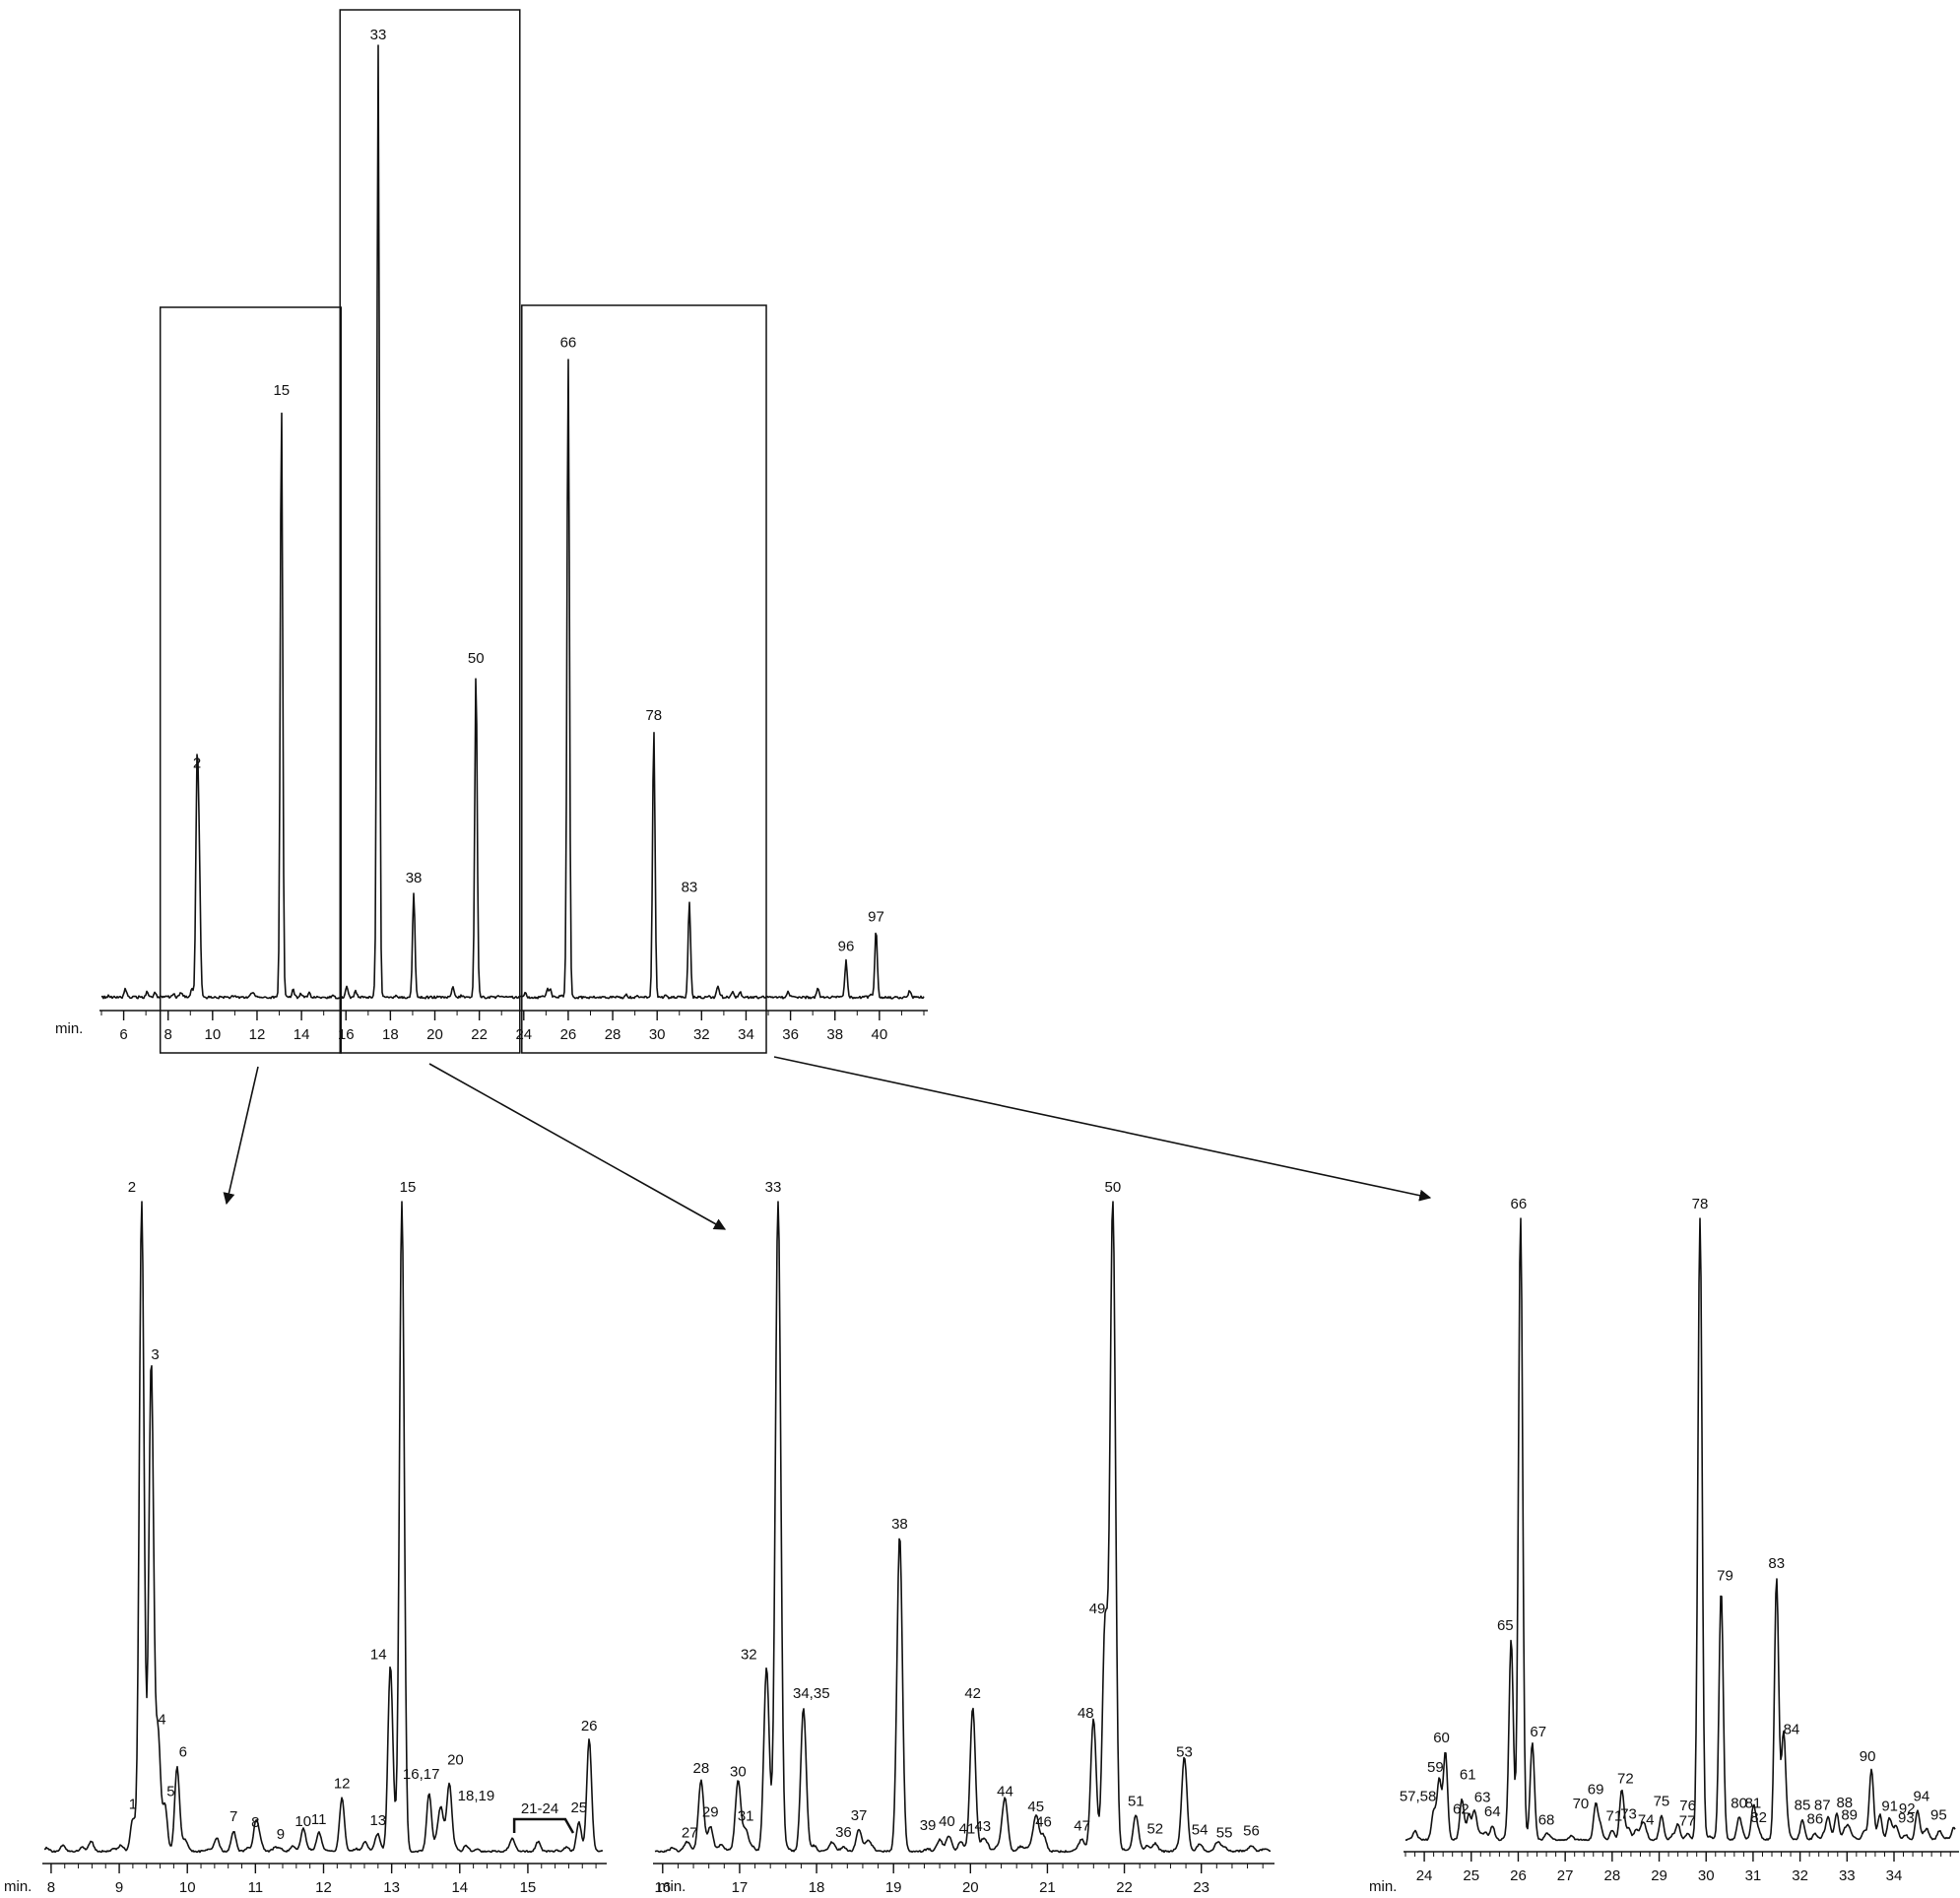 The height and width of the screenshot is (1898, 1960). I want to click on peak-label: 93, so click(1907, 1817).